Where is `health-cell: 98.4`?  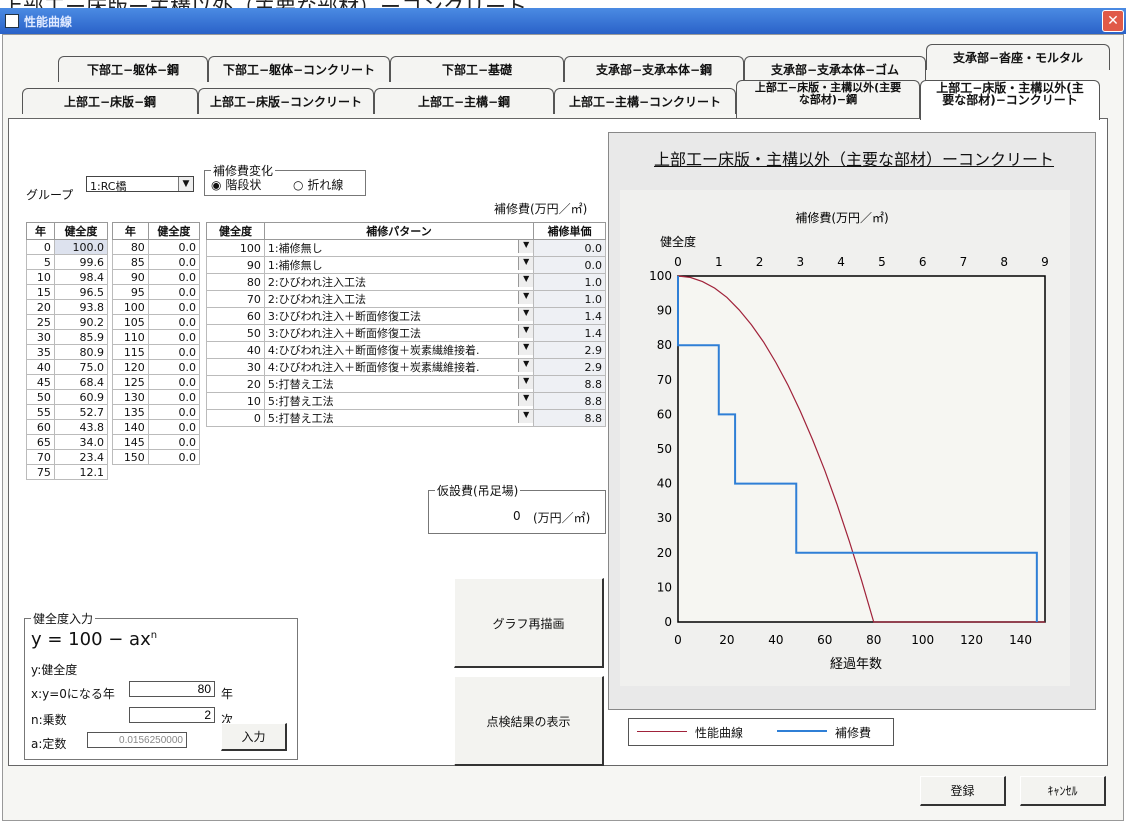
health-cell: 98.4 is located at coordinates (81, 277).